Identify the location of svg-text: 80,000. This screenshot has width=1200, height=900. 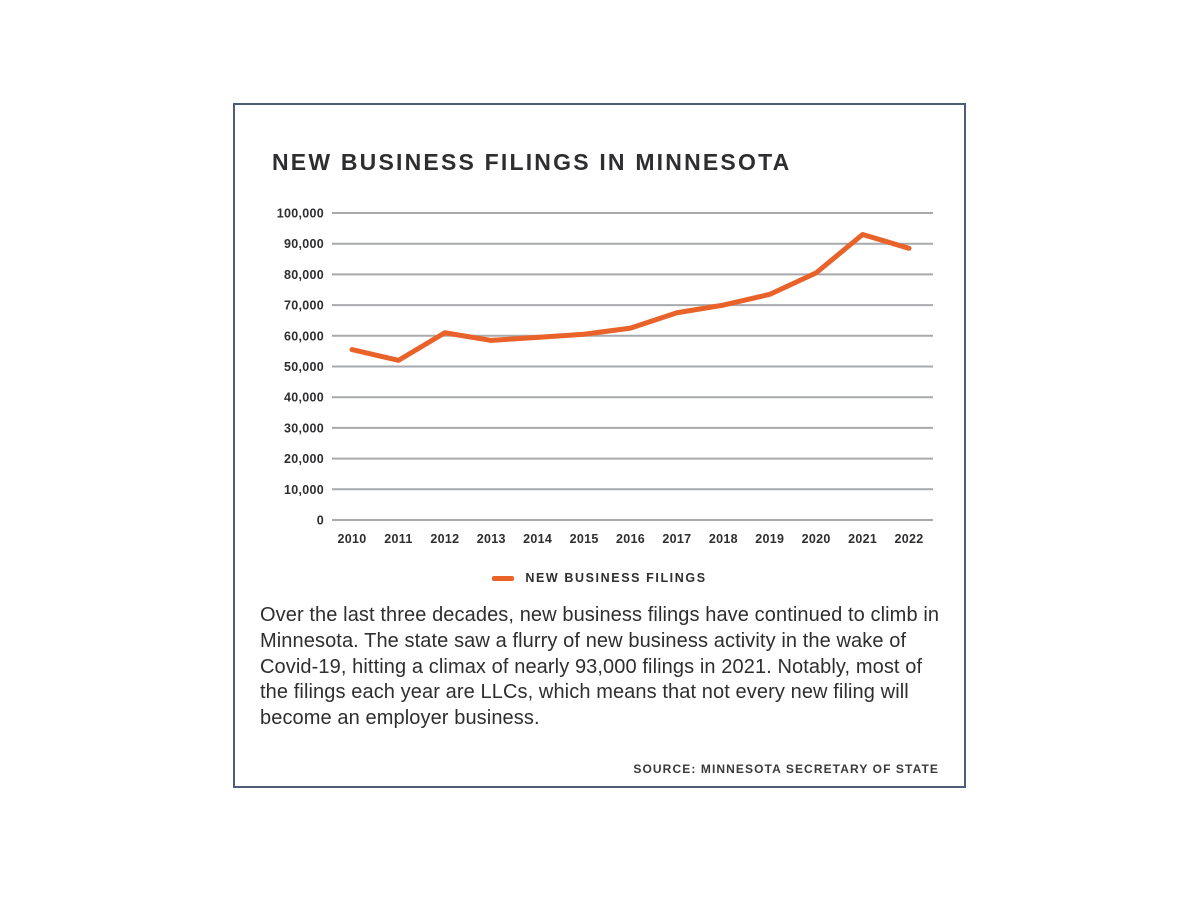
(304, 275).